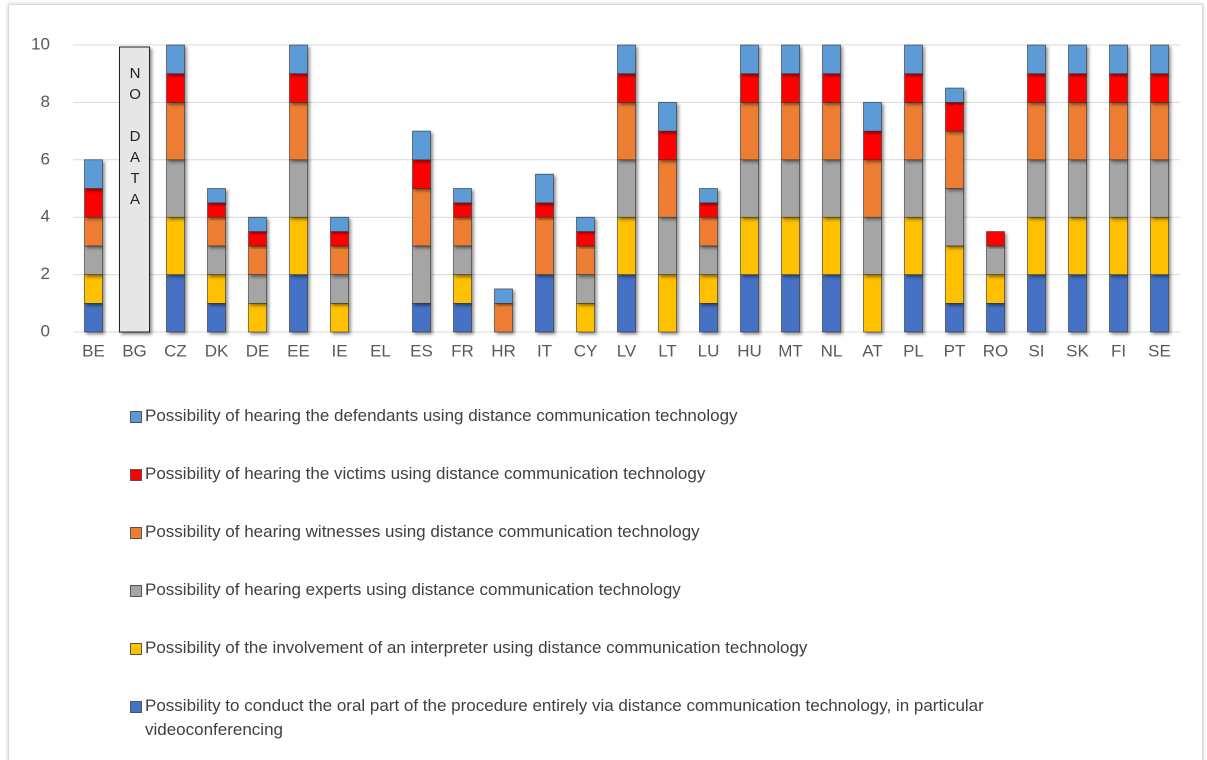 Image resolution: width=1207 pixels, height=760 pixels. I want to click on no-data-label: NO DATA, so click(135, 138).